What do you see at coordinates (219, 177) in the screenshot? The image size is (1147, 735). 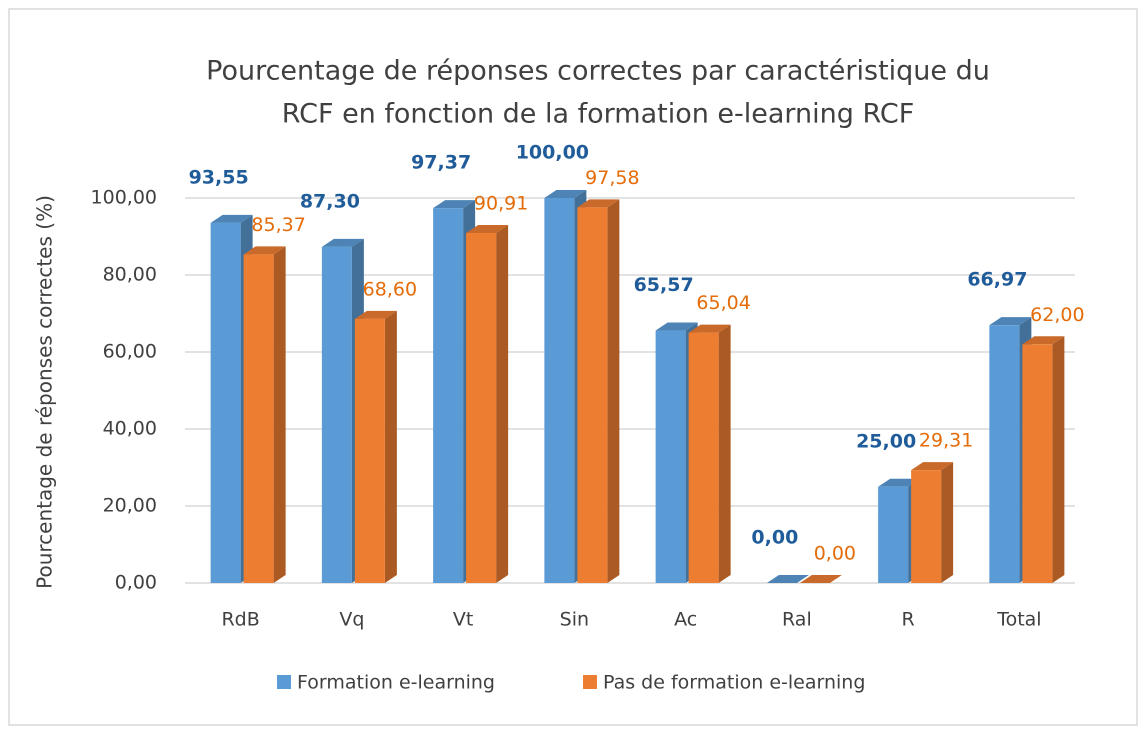 I see `value-label: 93,55` at bounding box center [219, 177].